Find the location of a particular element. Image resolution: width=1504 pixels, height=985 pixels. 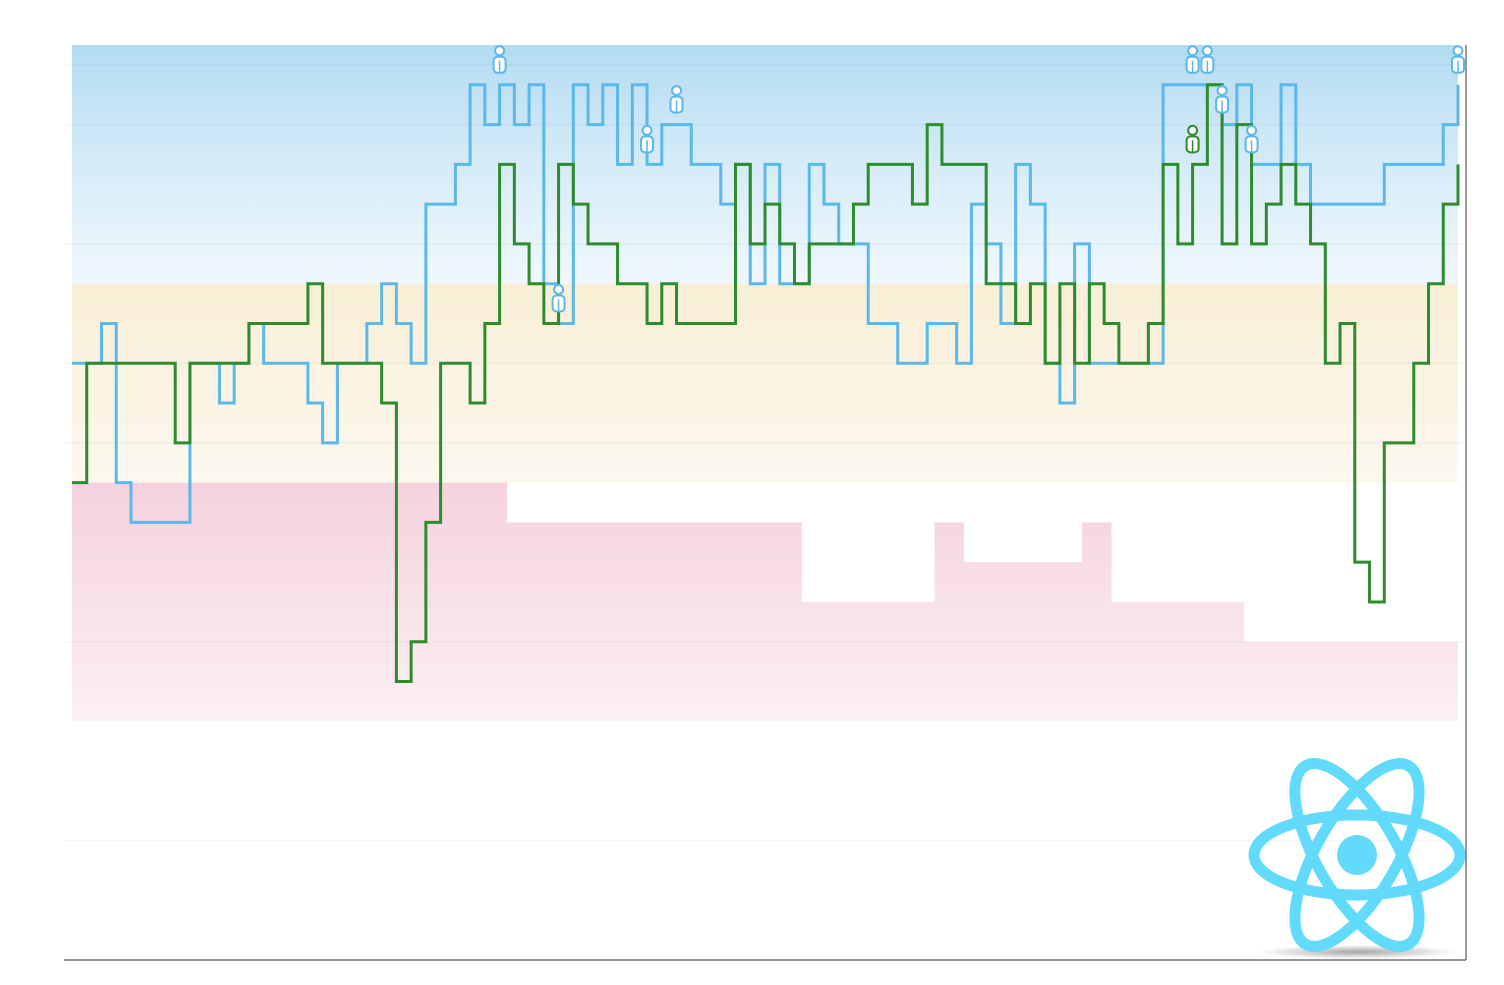

react-atom-logo-icon is located at coordinates (1357, 858).